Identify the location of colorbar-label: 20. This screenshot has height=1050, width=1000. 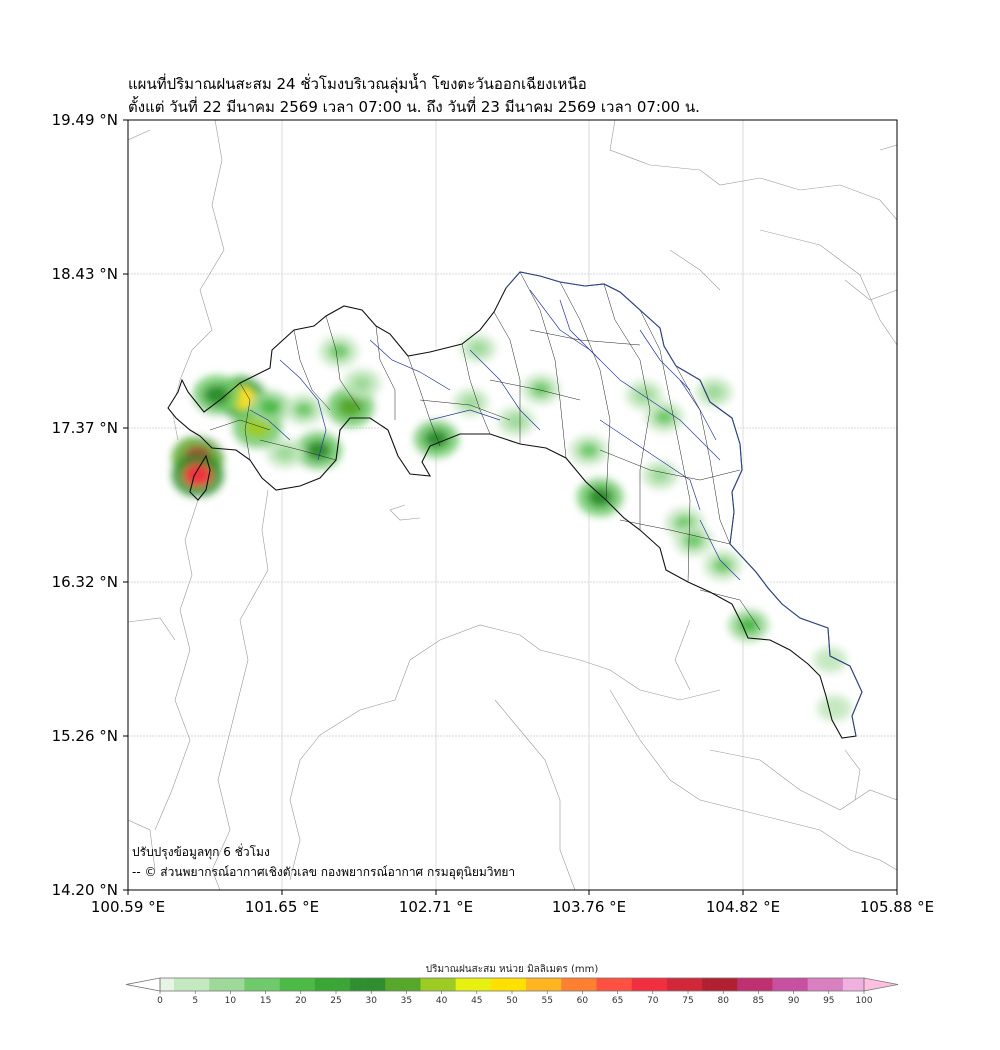
(301, 1001).